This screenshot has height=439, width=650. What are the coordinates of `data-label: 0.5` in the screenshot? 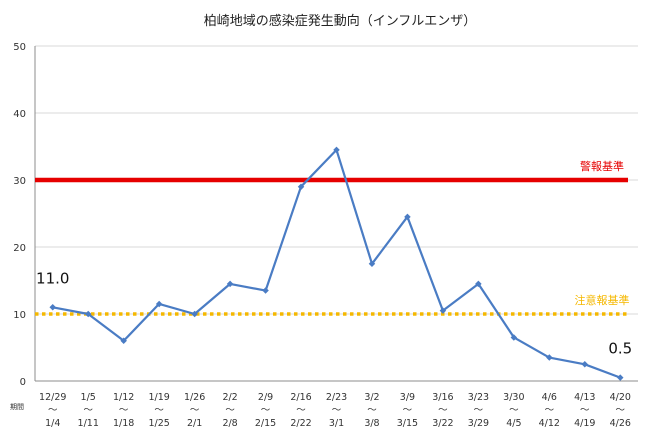 It's located at (620, 349).